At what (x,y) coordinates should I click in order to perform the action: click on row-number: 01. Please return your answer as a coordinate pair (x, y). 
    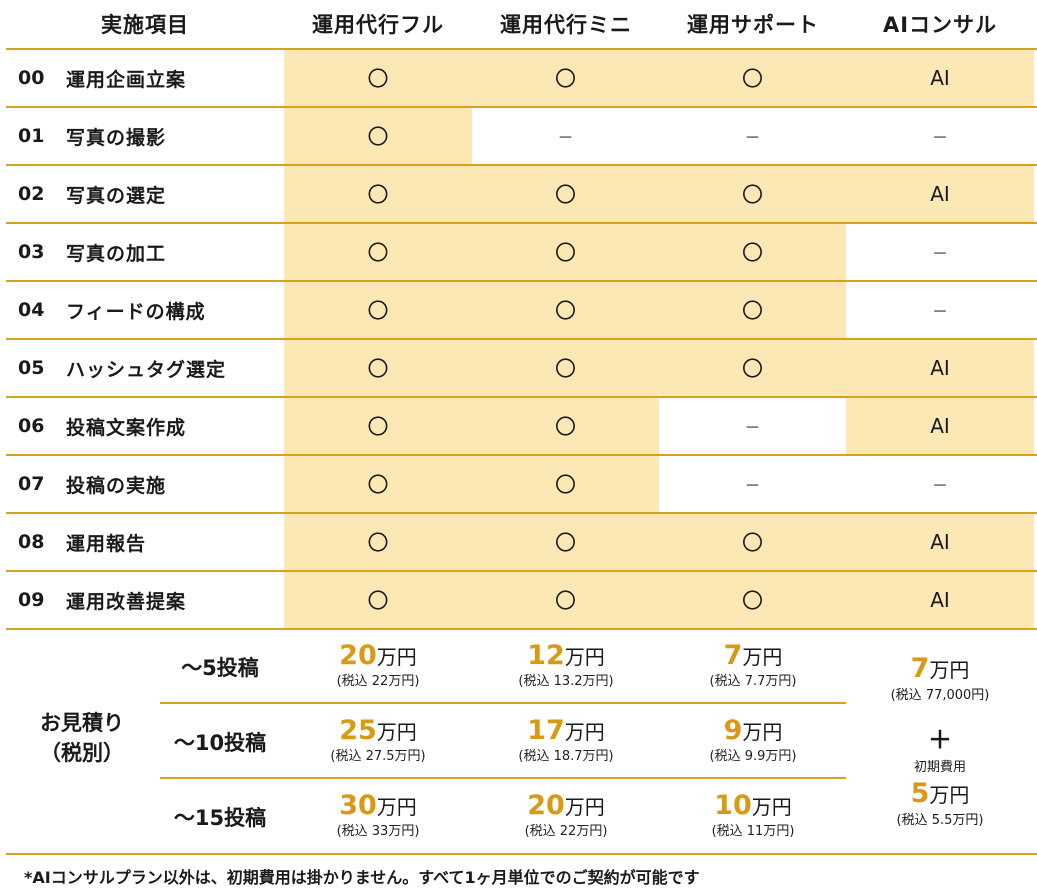
    Looking at the image, I should click on (31, 136).